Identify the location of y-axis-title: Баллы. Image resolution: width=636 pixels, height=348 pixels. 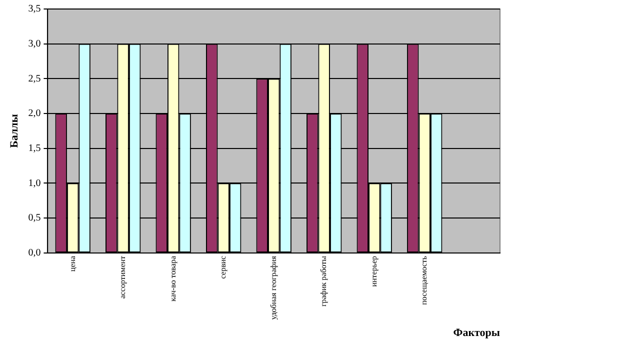
(14, 131).